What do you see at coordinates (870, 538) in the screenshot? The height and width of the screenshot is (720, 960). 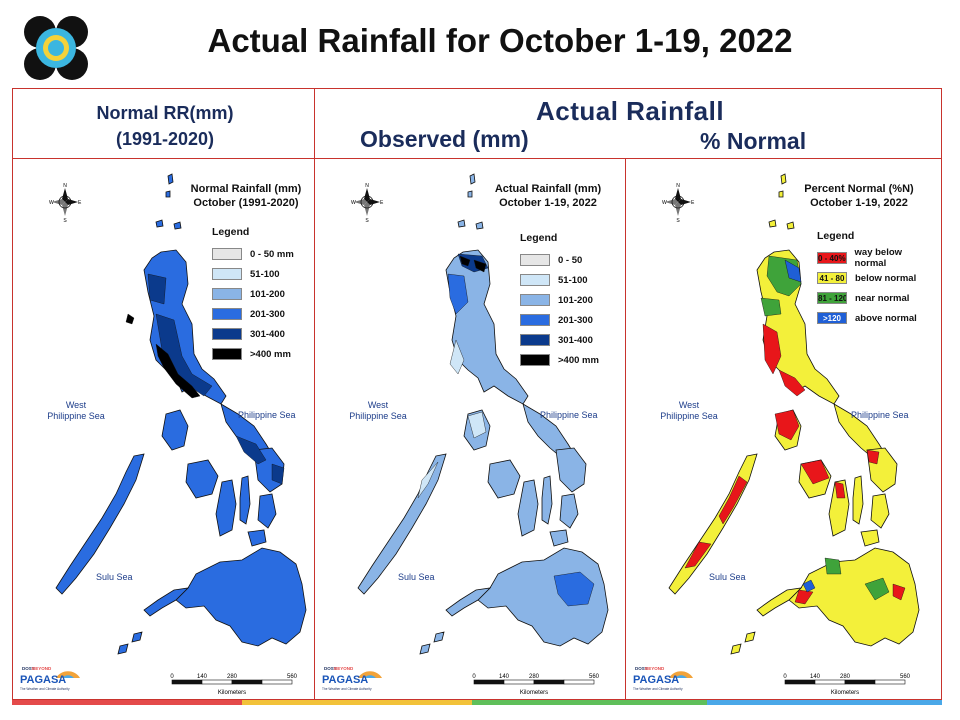 I see `island-bohol` at bounding box center [870, 538].